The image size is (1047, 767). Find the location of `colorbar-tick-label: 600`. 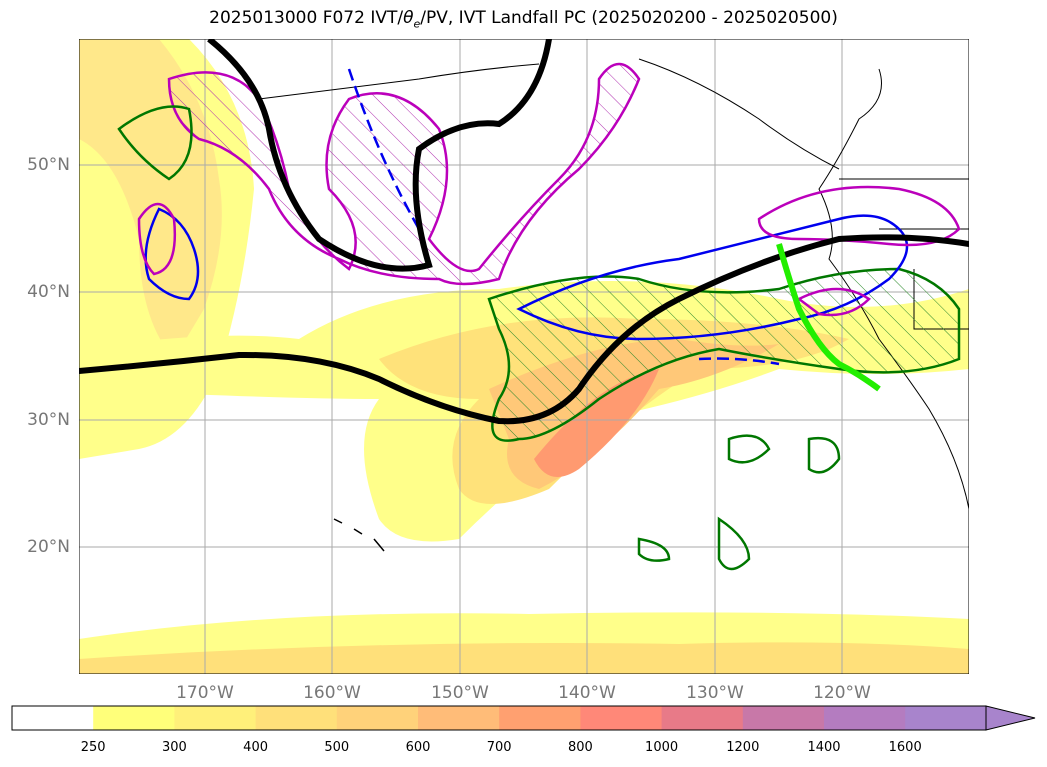

colorbar-tick-label: 600 is located at coordinates (418, 747).